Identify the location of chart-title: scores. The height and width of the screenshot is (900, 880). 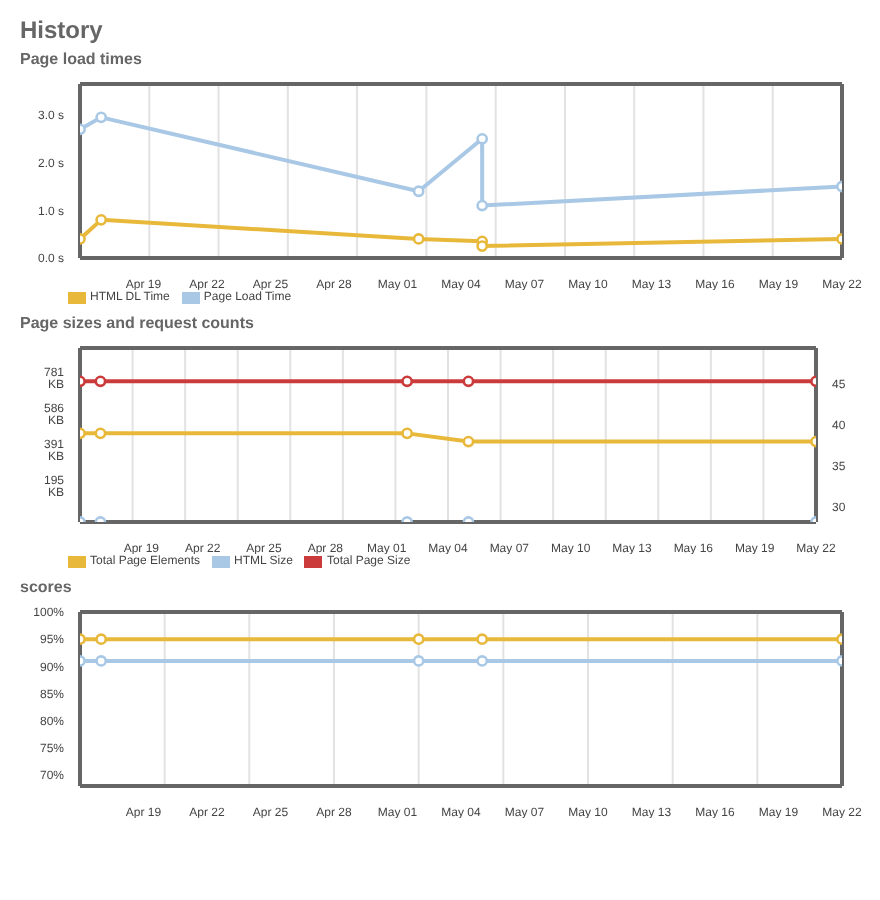
(47, 588).